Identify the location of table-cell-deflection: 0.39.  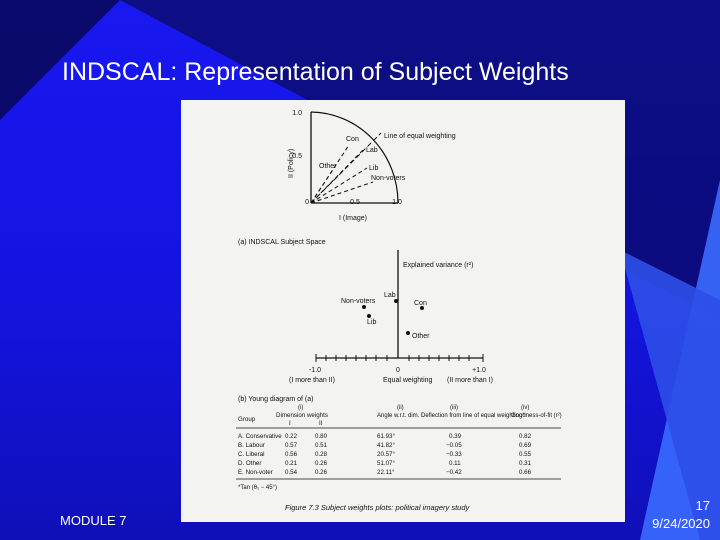
(455, 436).